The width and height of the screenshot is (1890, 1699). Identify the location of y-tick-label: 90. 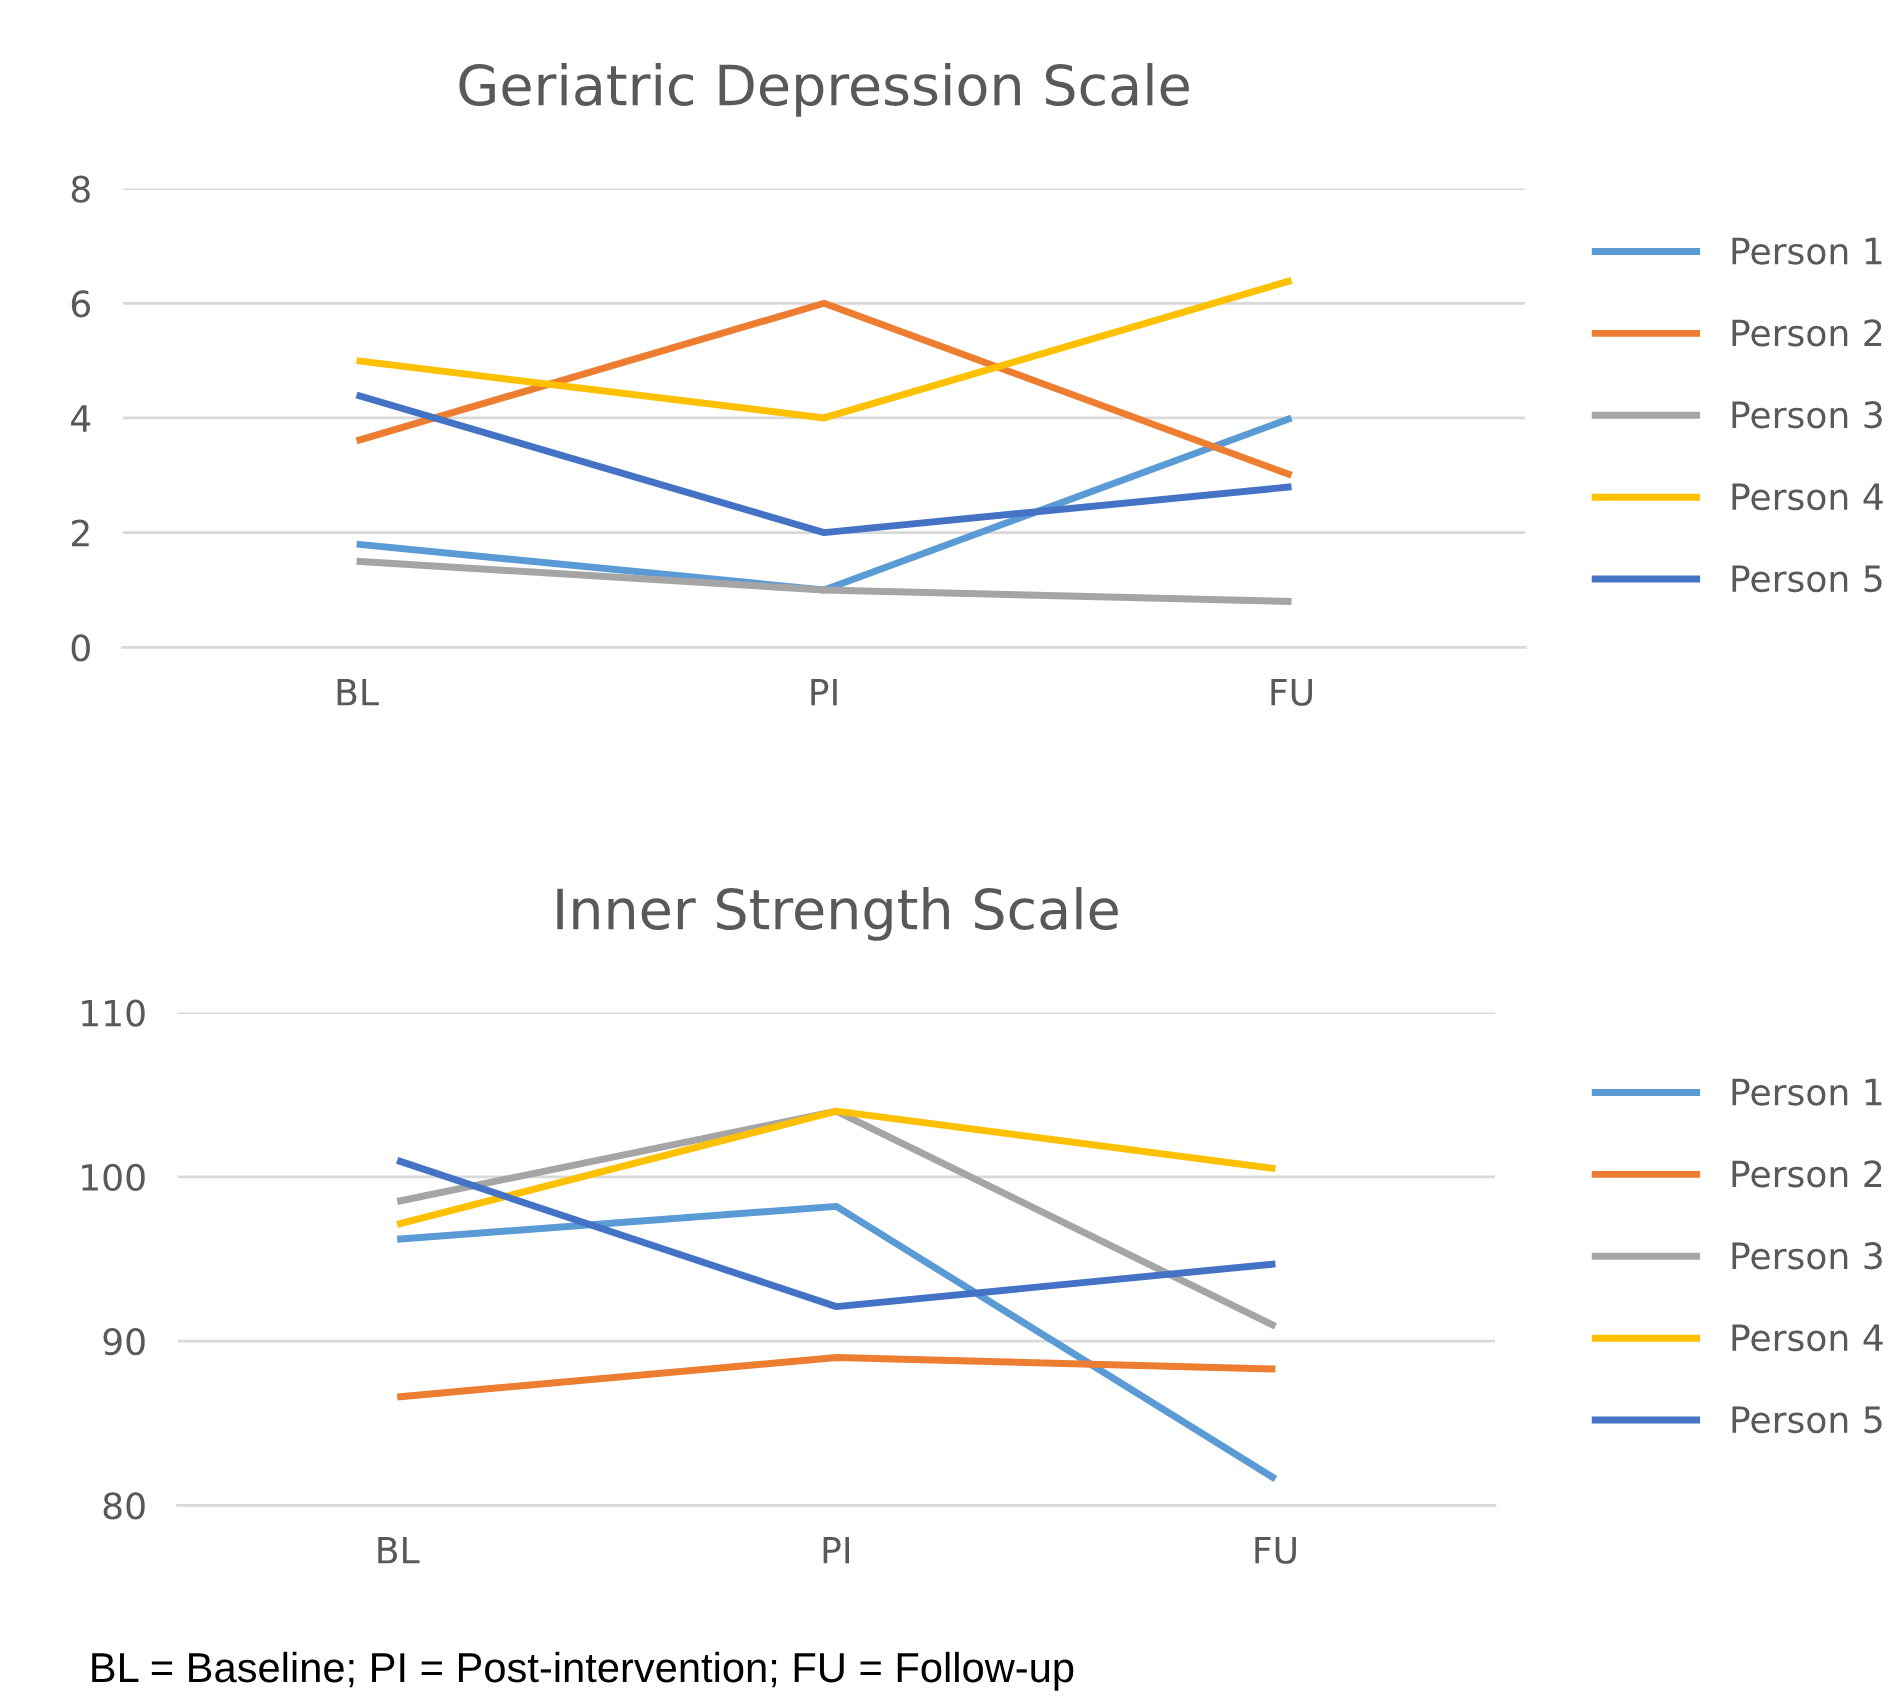
(124, 1342).